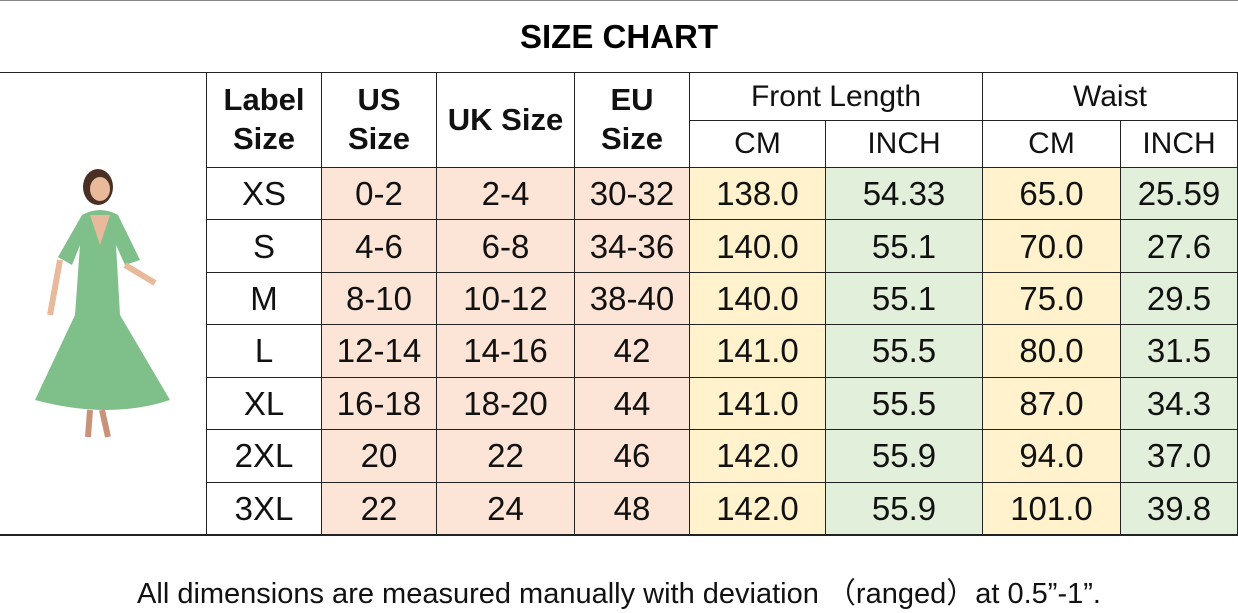  I want to click on table-cell: 101.0, so click(1052, 508).